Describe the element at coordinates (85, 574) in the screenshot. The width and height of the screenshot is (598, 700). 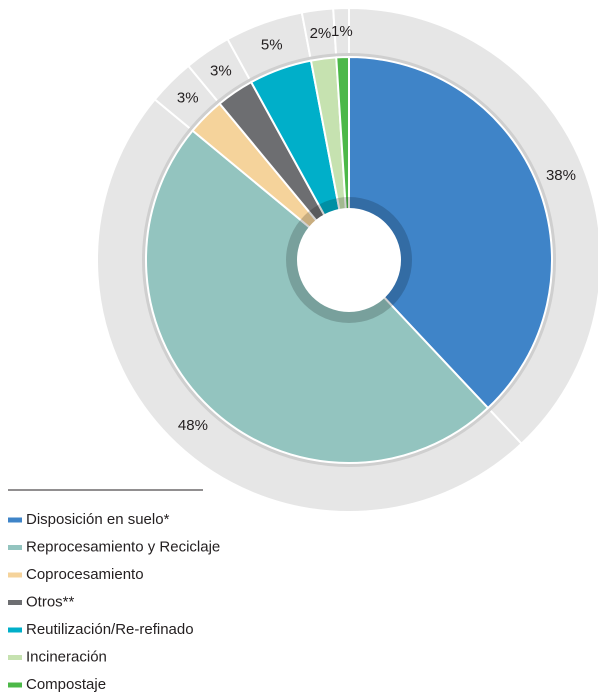
I see `legend-label: Coprocesamiento` at that location.